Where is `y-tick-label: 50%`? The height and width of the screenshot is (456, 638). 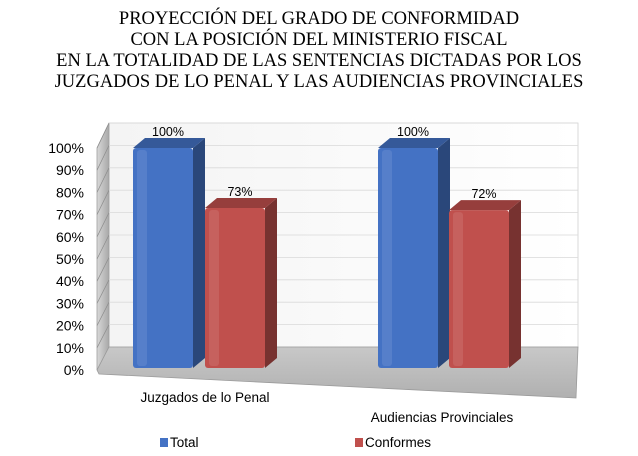
y-tick-label: 50% is located at coordinates (70, 259).